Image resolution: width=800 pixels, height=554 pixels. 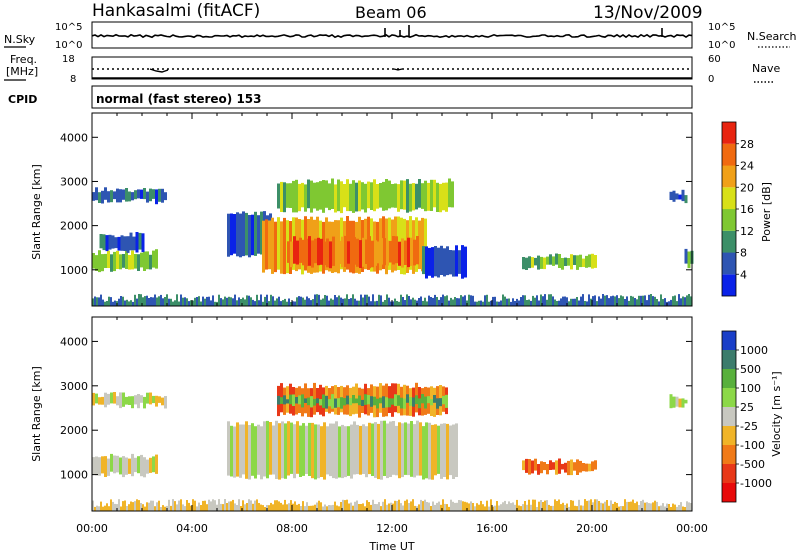 What do you see at coordinates (766, 212) in the screenshot?
I see `power-colorbar-label: Power [dB]` at bounding box center [766, 212].